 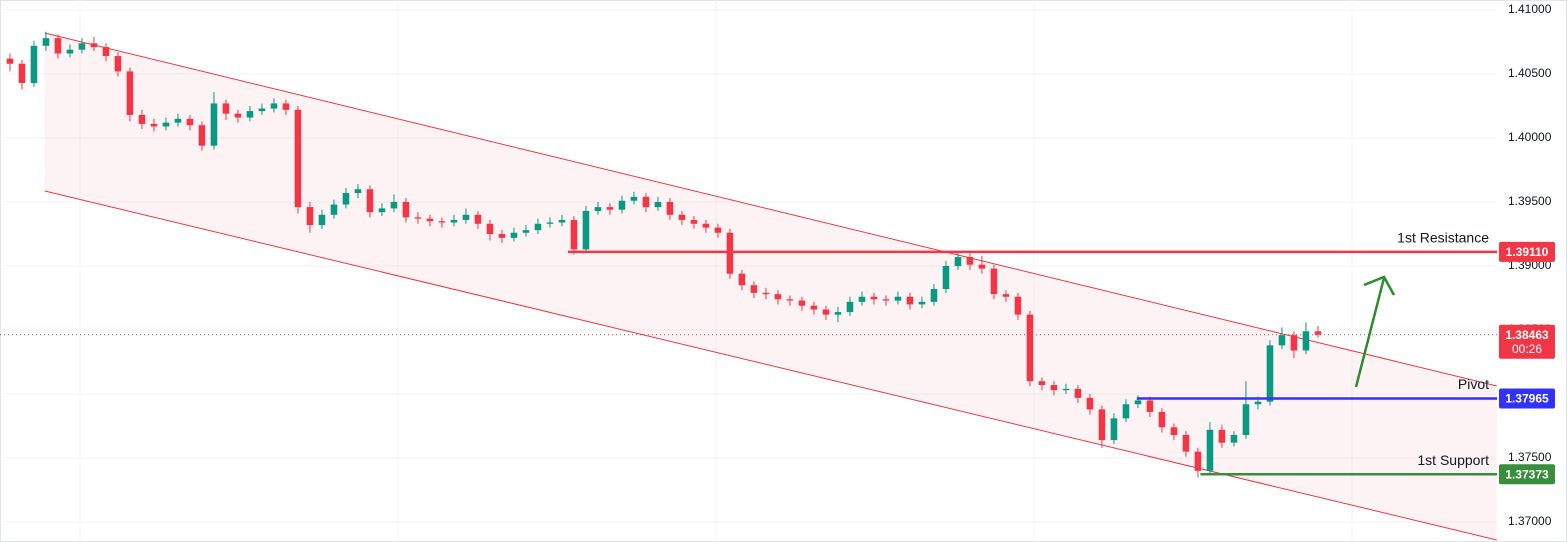 What do you see at coordinates (1530, 9) in the screenshot?
I see `y-tick-label: 1.41000` at bounding box center [1530, 9].